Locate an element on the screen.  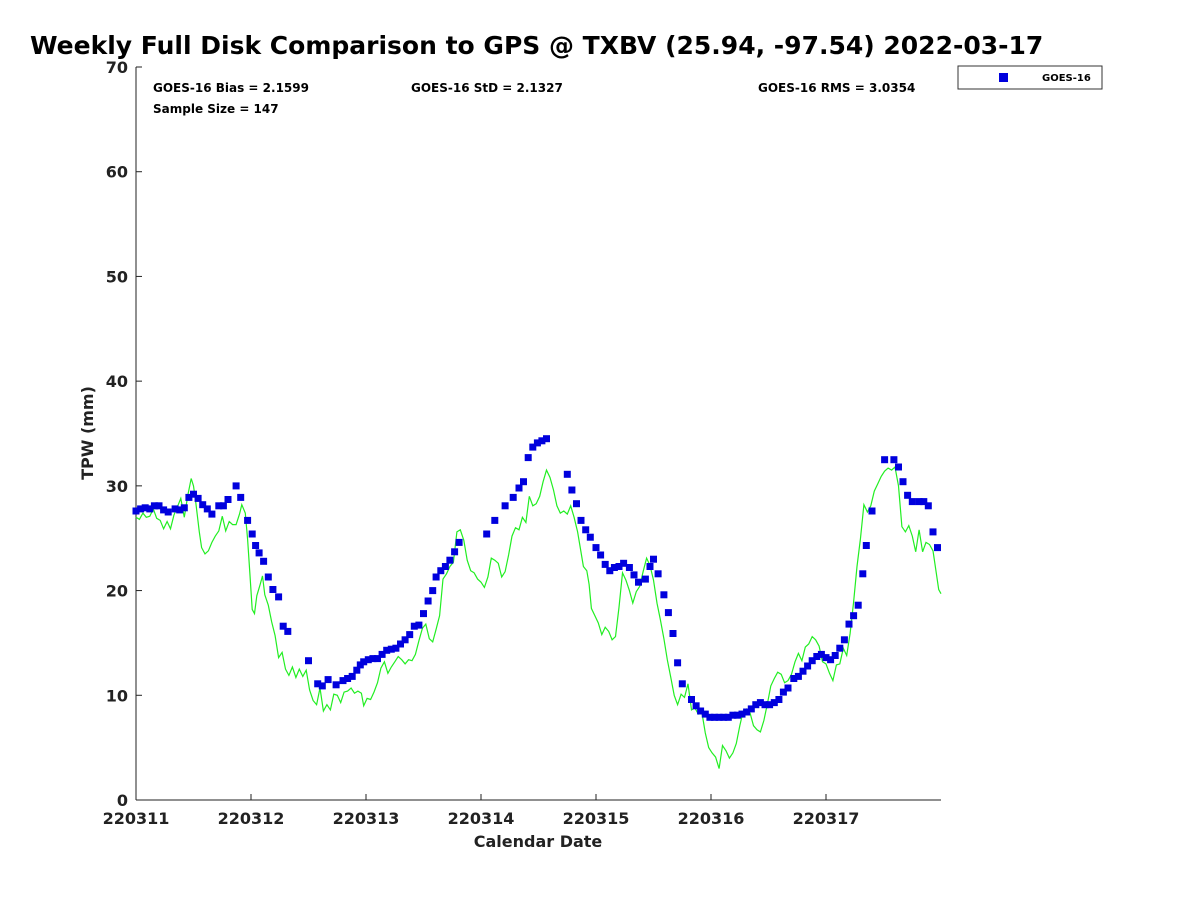
x-tick-label: 220313 is located at coordinates (366, 818).